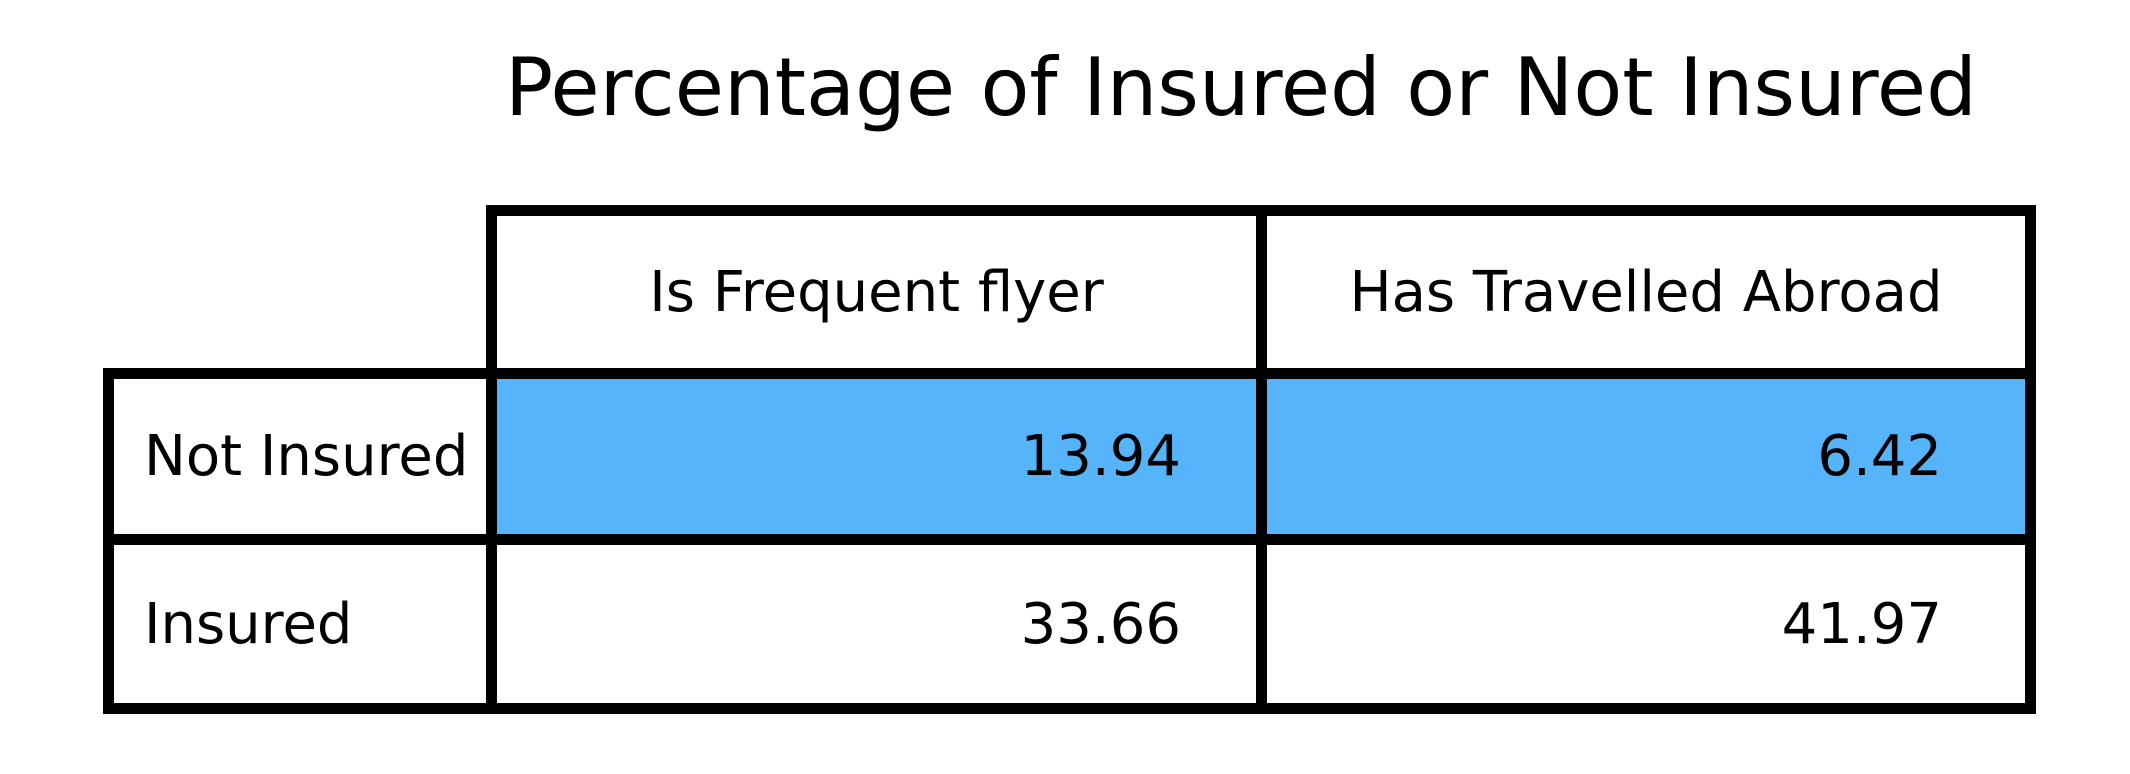 The height and width of the screenshot is (774, 2130). Describe the element at coordinates (876, 456) in the screenshot. I see `value-not-insured-frequent-flyer: 13.94` at that location.